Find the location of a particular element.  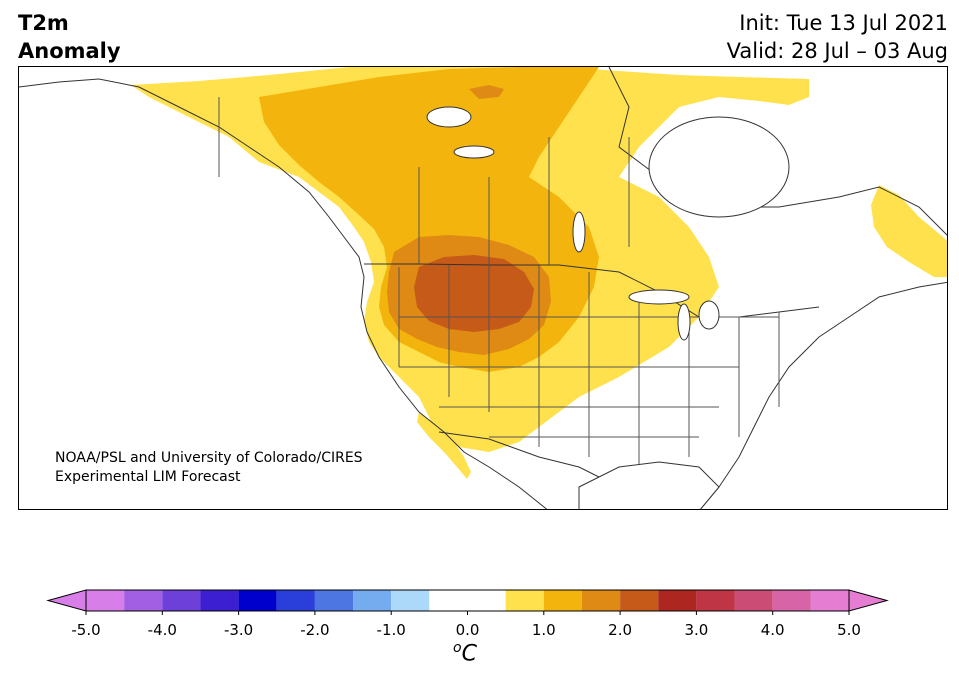

great-bear-lake is located at coordinates (449, 117).